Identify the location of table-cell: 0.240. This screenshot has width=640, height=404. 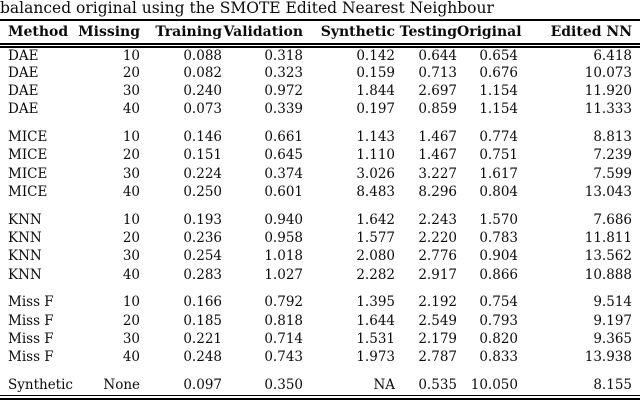
(202, 90).